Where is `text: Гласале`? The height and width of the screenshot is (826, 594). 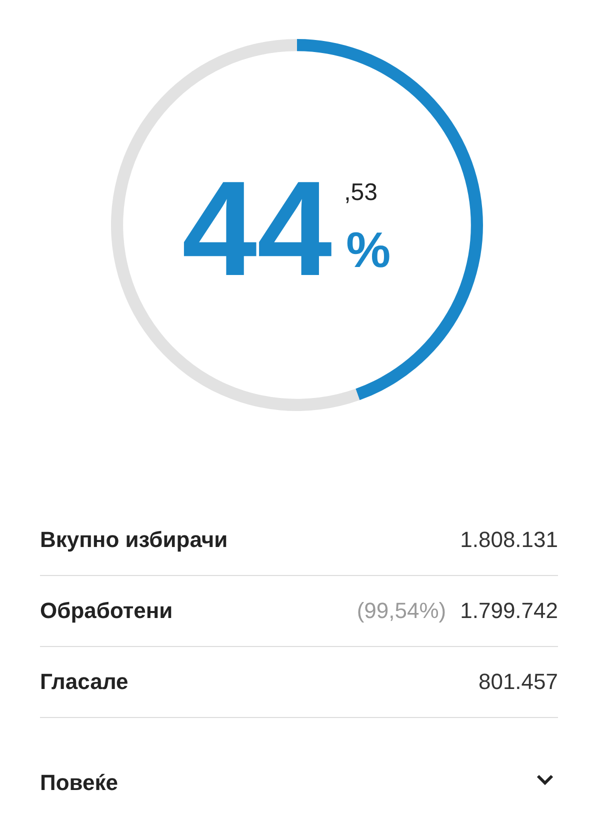
text: Гласале is located at coordinates (85, 682).